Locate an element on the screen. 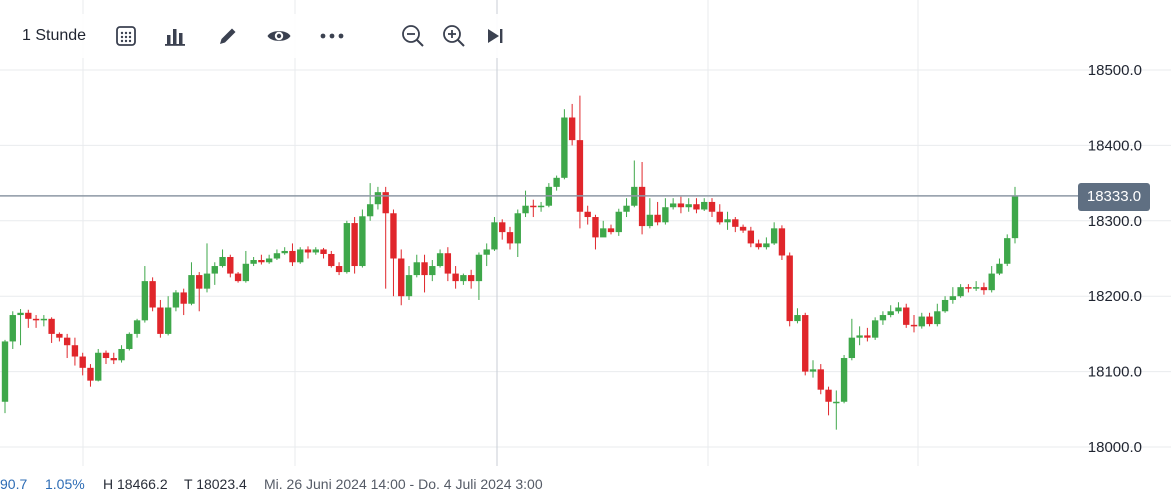  y-tick-label: 18500.0 is located at coordinates (1115, 70).